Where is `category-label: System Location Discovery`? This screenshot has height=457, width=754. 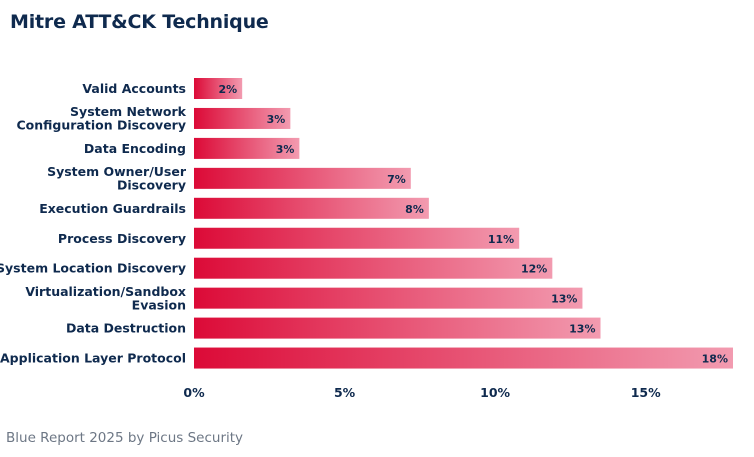
category-label: System Location Discovery is located at coordinates (93, 268).